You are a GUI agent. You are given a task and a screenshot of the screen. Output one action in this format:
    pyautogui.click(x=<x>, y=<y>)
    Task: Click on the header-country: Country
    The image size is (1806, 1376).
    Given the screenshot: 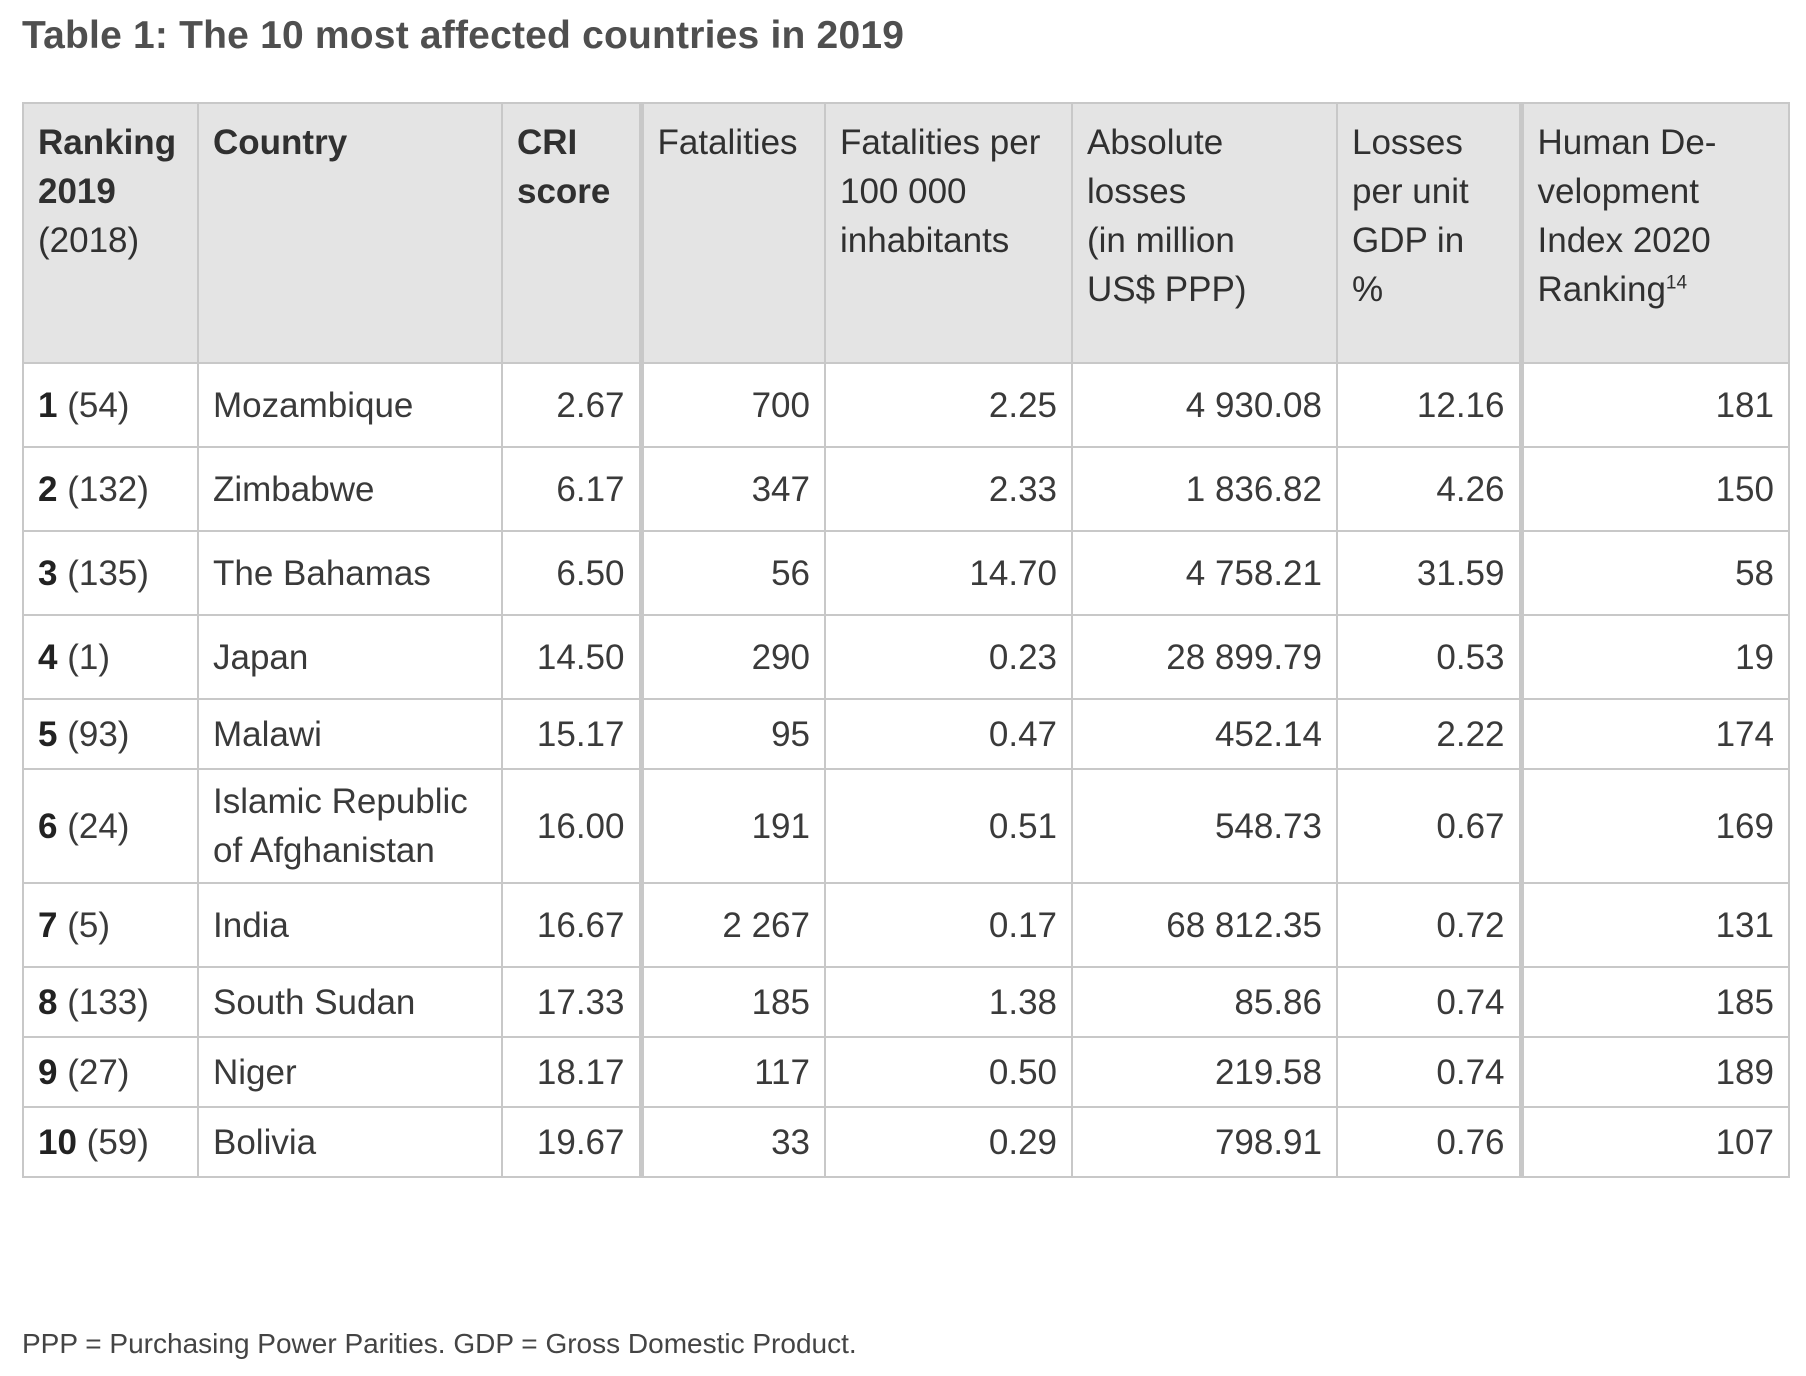 What is the action you would take?
    pyautogui.click(x=350, y=233)
    